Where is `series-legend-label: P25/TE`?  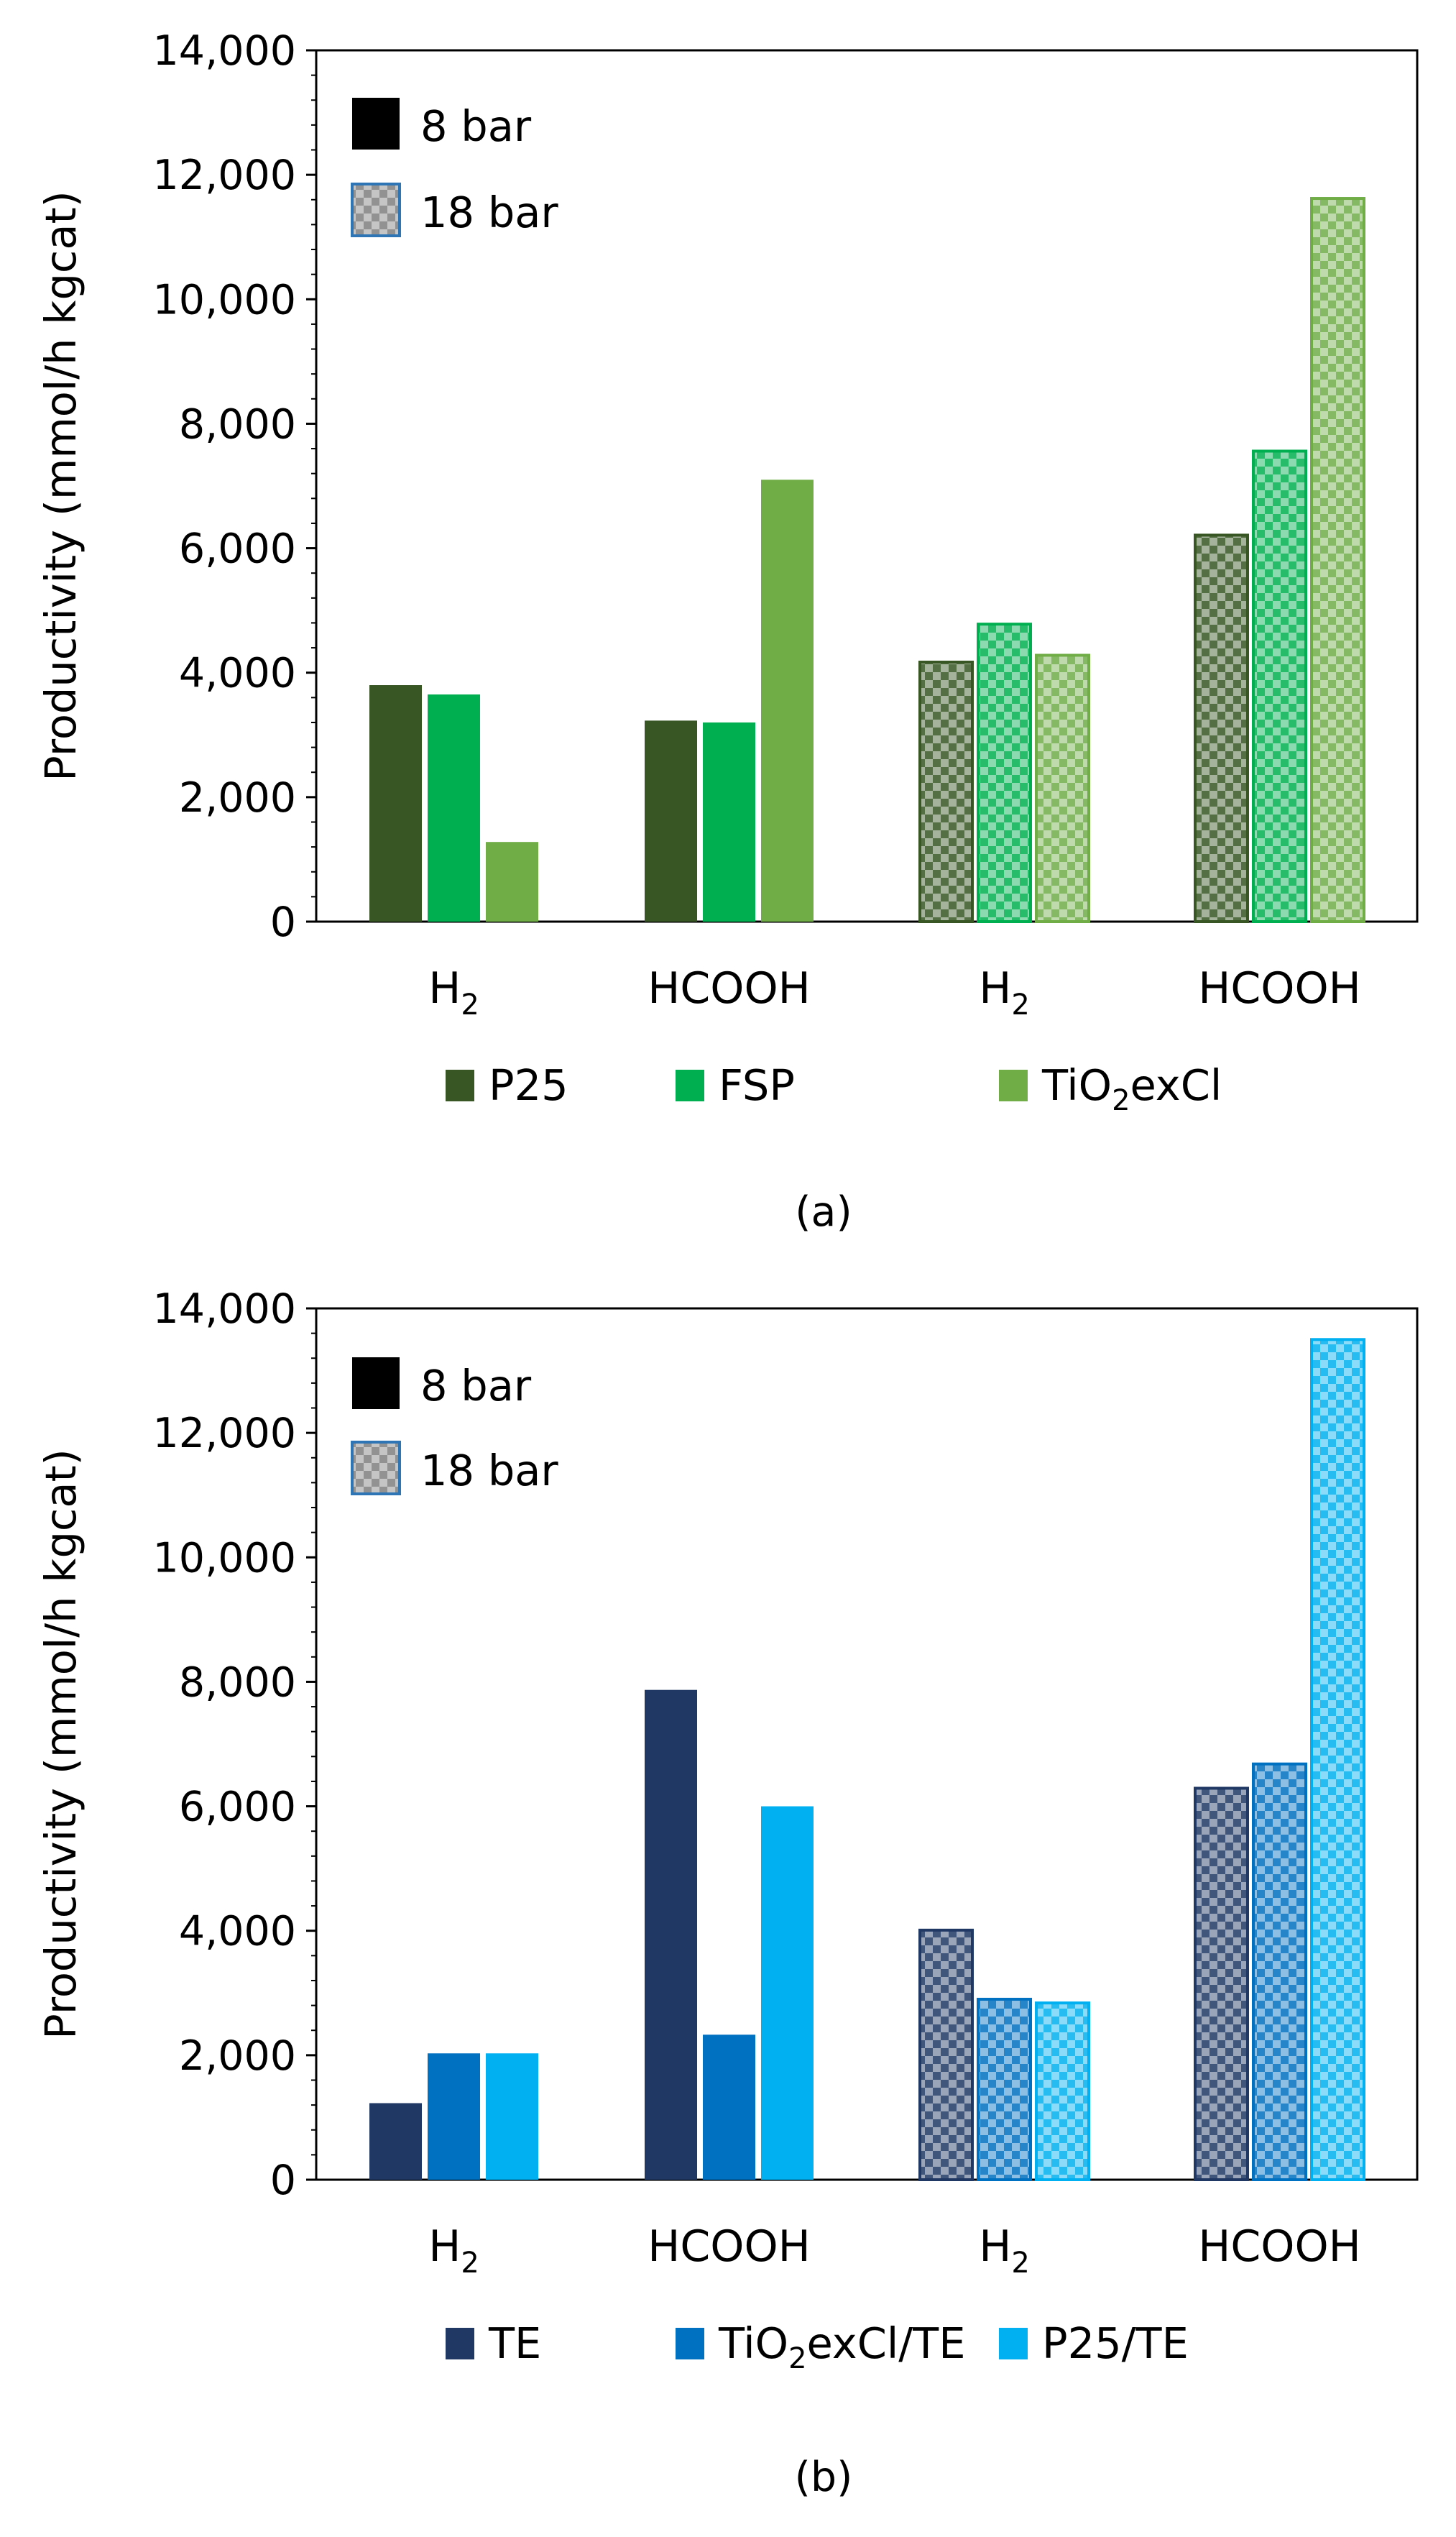 series-legend-label: P25/TE is located at coordinates (1115, 2343).